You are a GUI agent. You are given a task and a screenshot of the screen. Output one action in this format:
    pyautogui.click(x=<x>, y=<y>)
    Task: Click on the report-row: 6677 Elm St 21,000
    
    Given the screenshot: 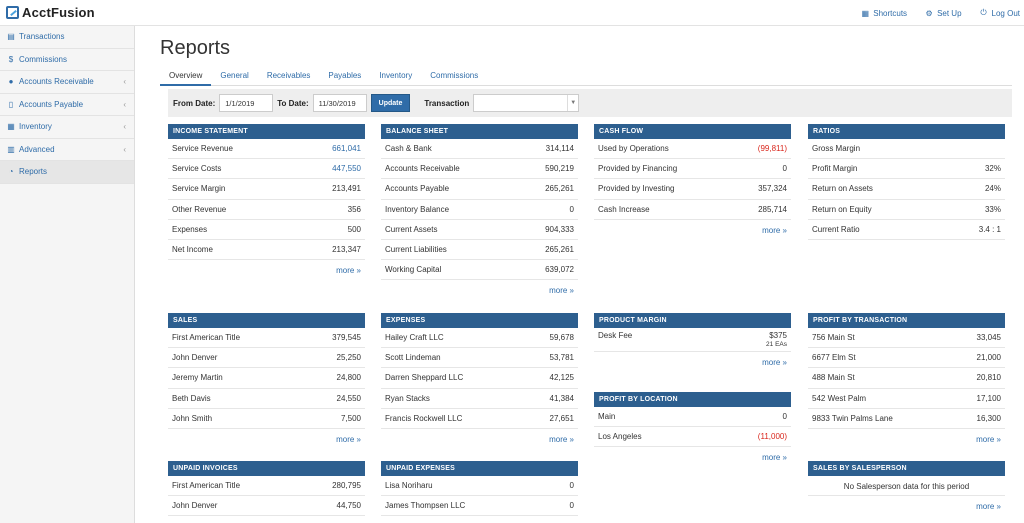 What is the action you would take?
    pyautogui.click(x=906, y=358)
    